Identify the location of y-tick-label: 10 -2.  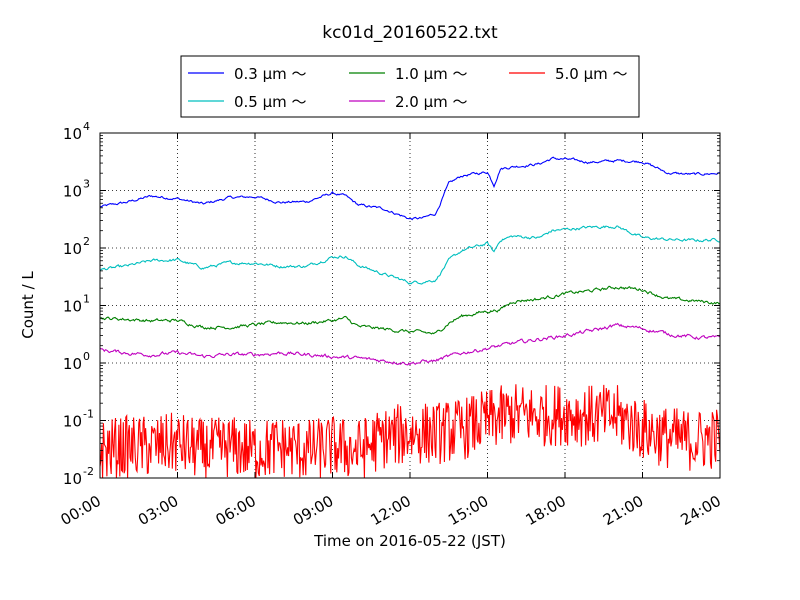
(78, 476).